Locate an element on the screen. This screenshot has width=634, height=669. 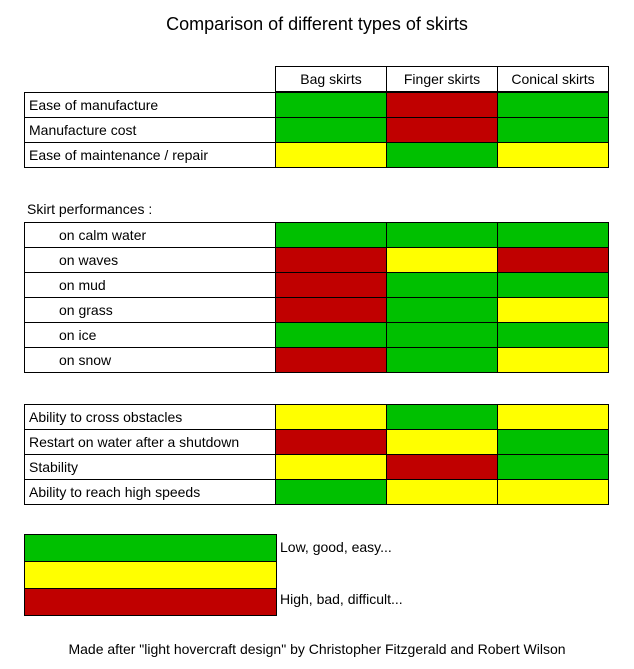
table-row: Ability to cross obstacles is located at coordinates (316, 417).